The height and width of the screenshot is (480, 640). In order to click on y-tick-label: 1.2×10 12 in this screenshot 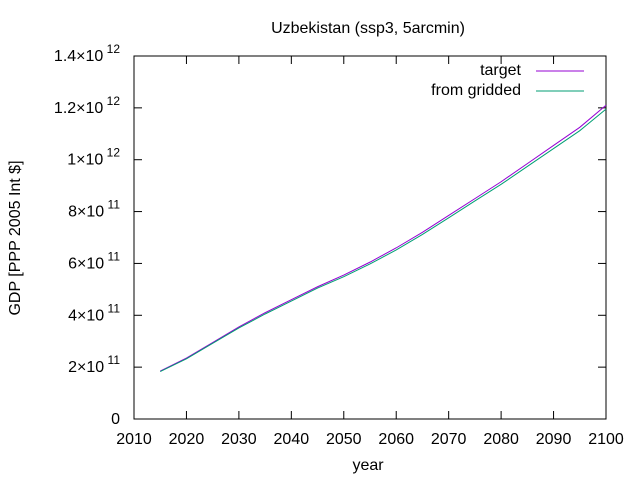, I will do `click(87, 105)`.